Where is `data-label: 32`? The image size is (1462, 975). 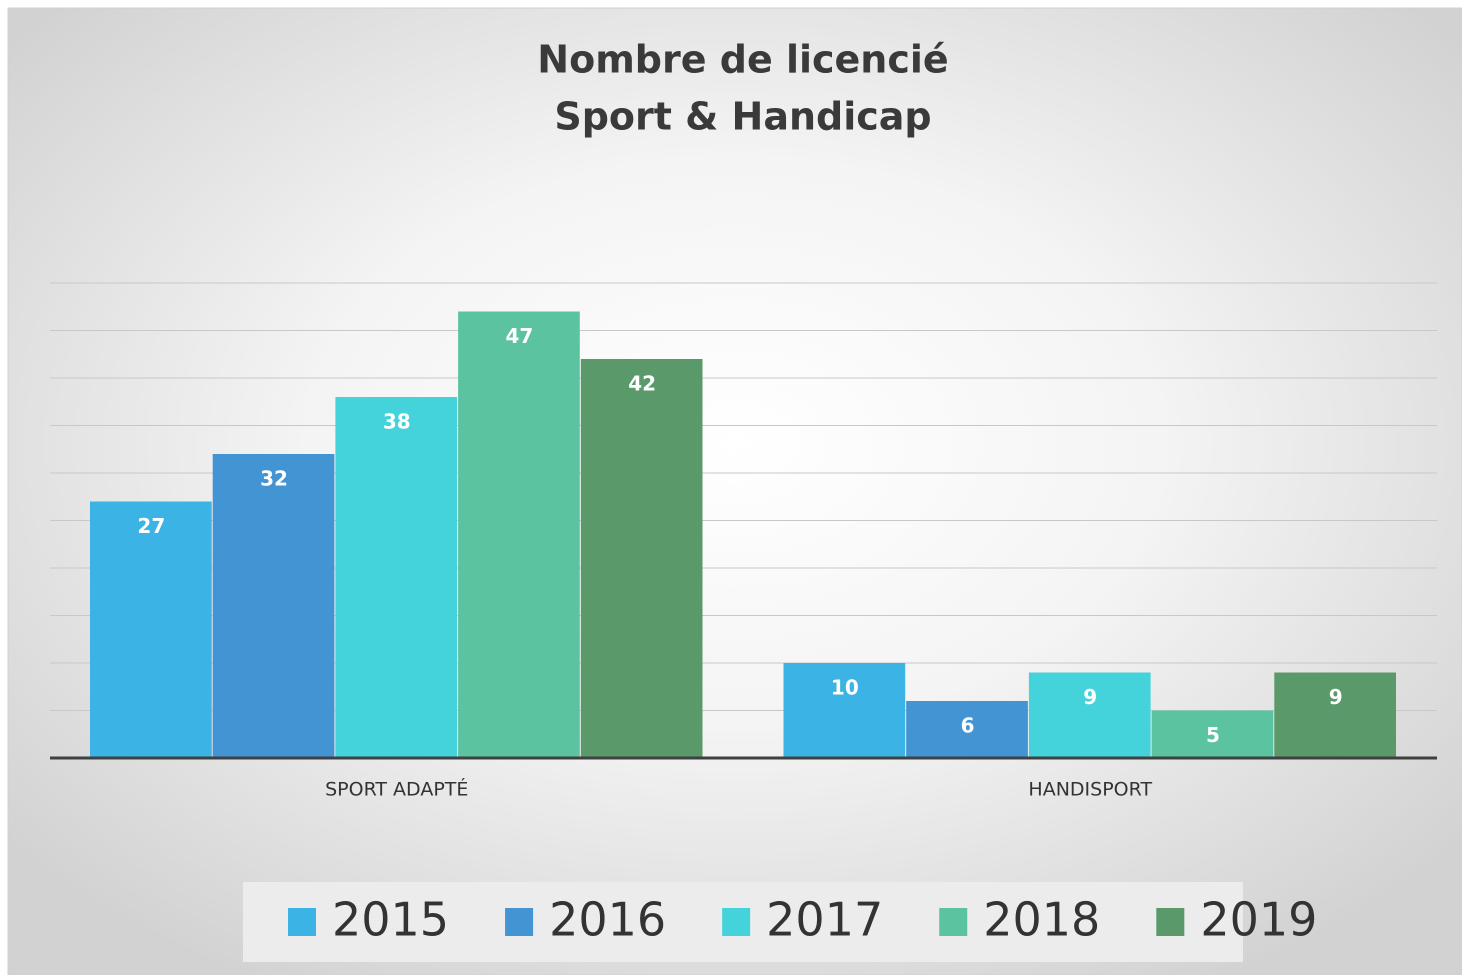
data-label: 32 is located at coordinates (274, 479).